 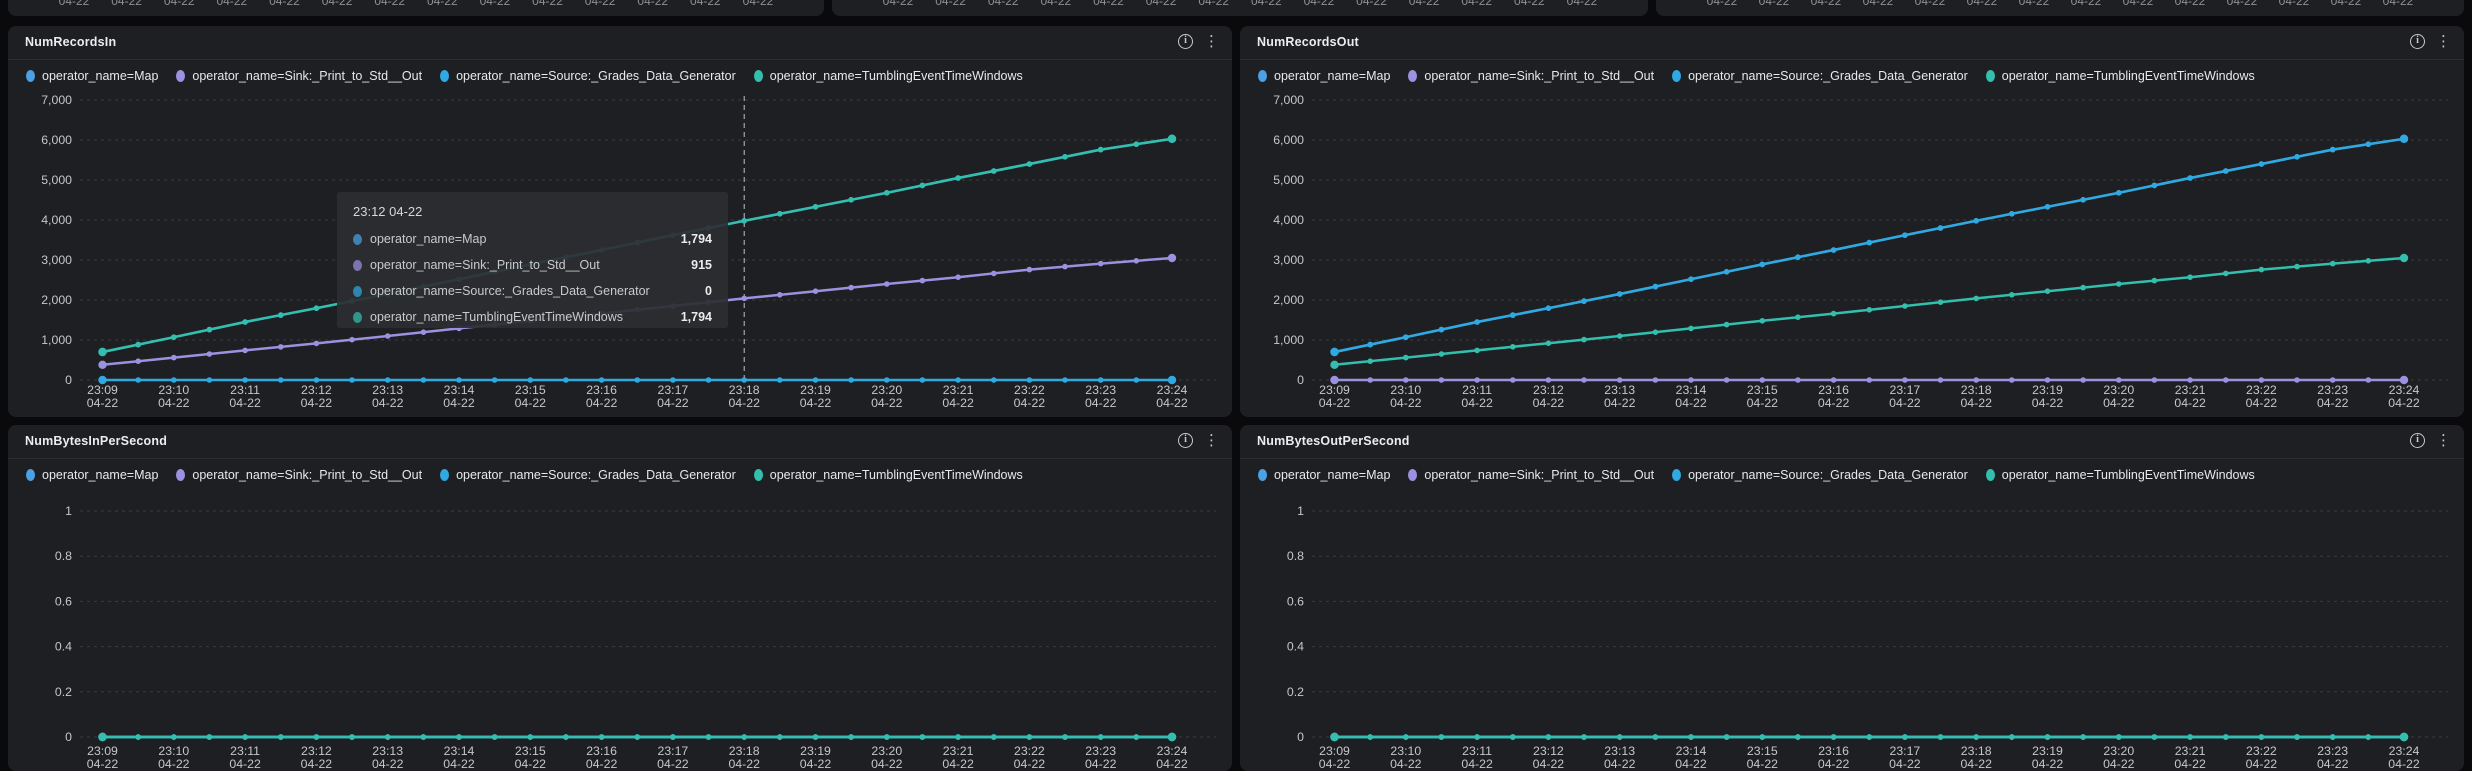 What do you see at coordinates (620, 43) in the screenshot?
I see `panel-header: NumRecordsIn i ⋮` at bounding box center [620, 43].